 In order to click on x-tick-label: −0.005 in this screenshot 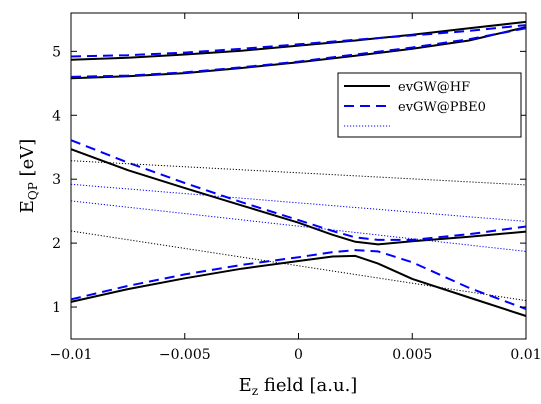, I will do `click(185, 355)`.